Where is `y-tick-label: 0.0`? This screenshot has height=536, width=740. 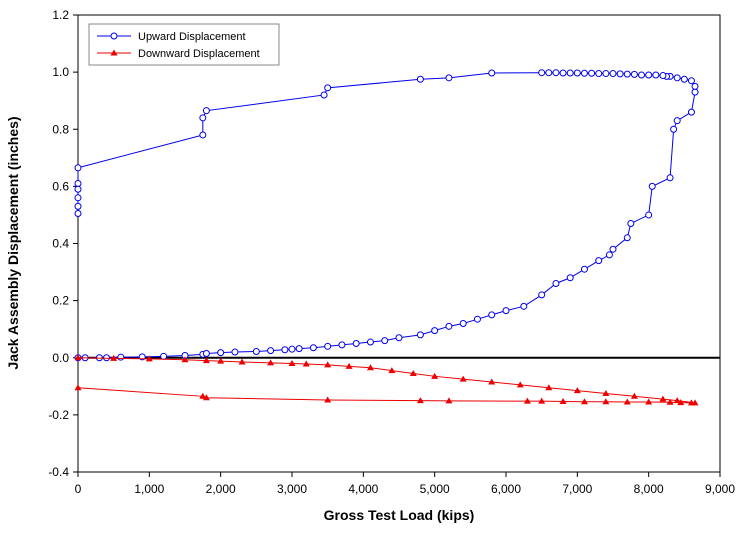 y-tick-label: 0.0 is located at coordinates (60, 358).